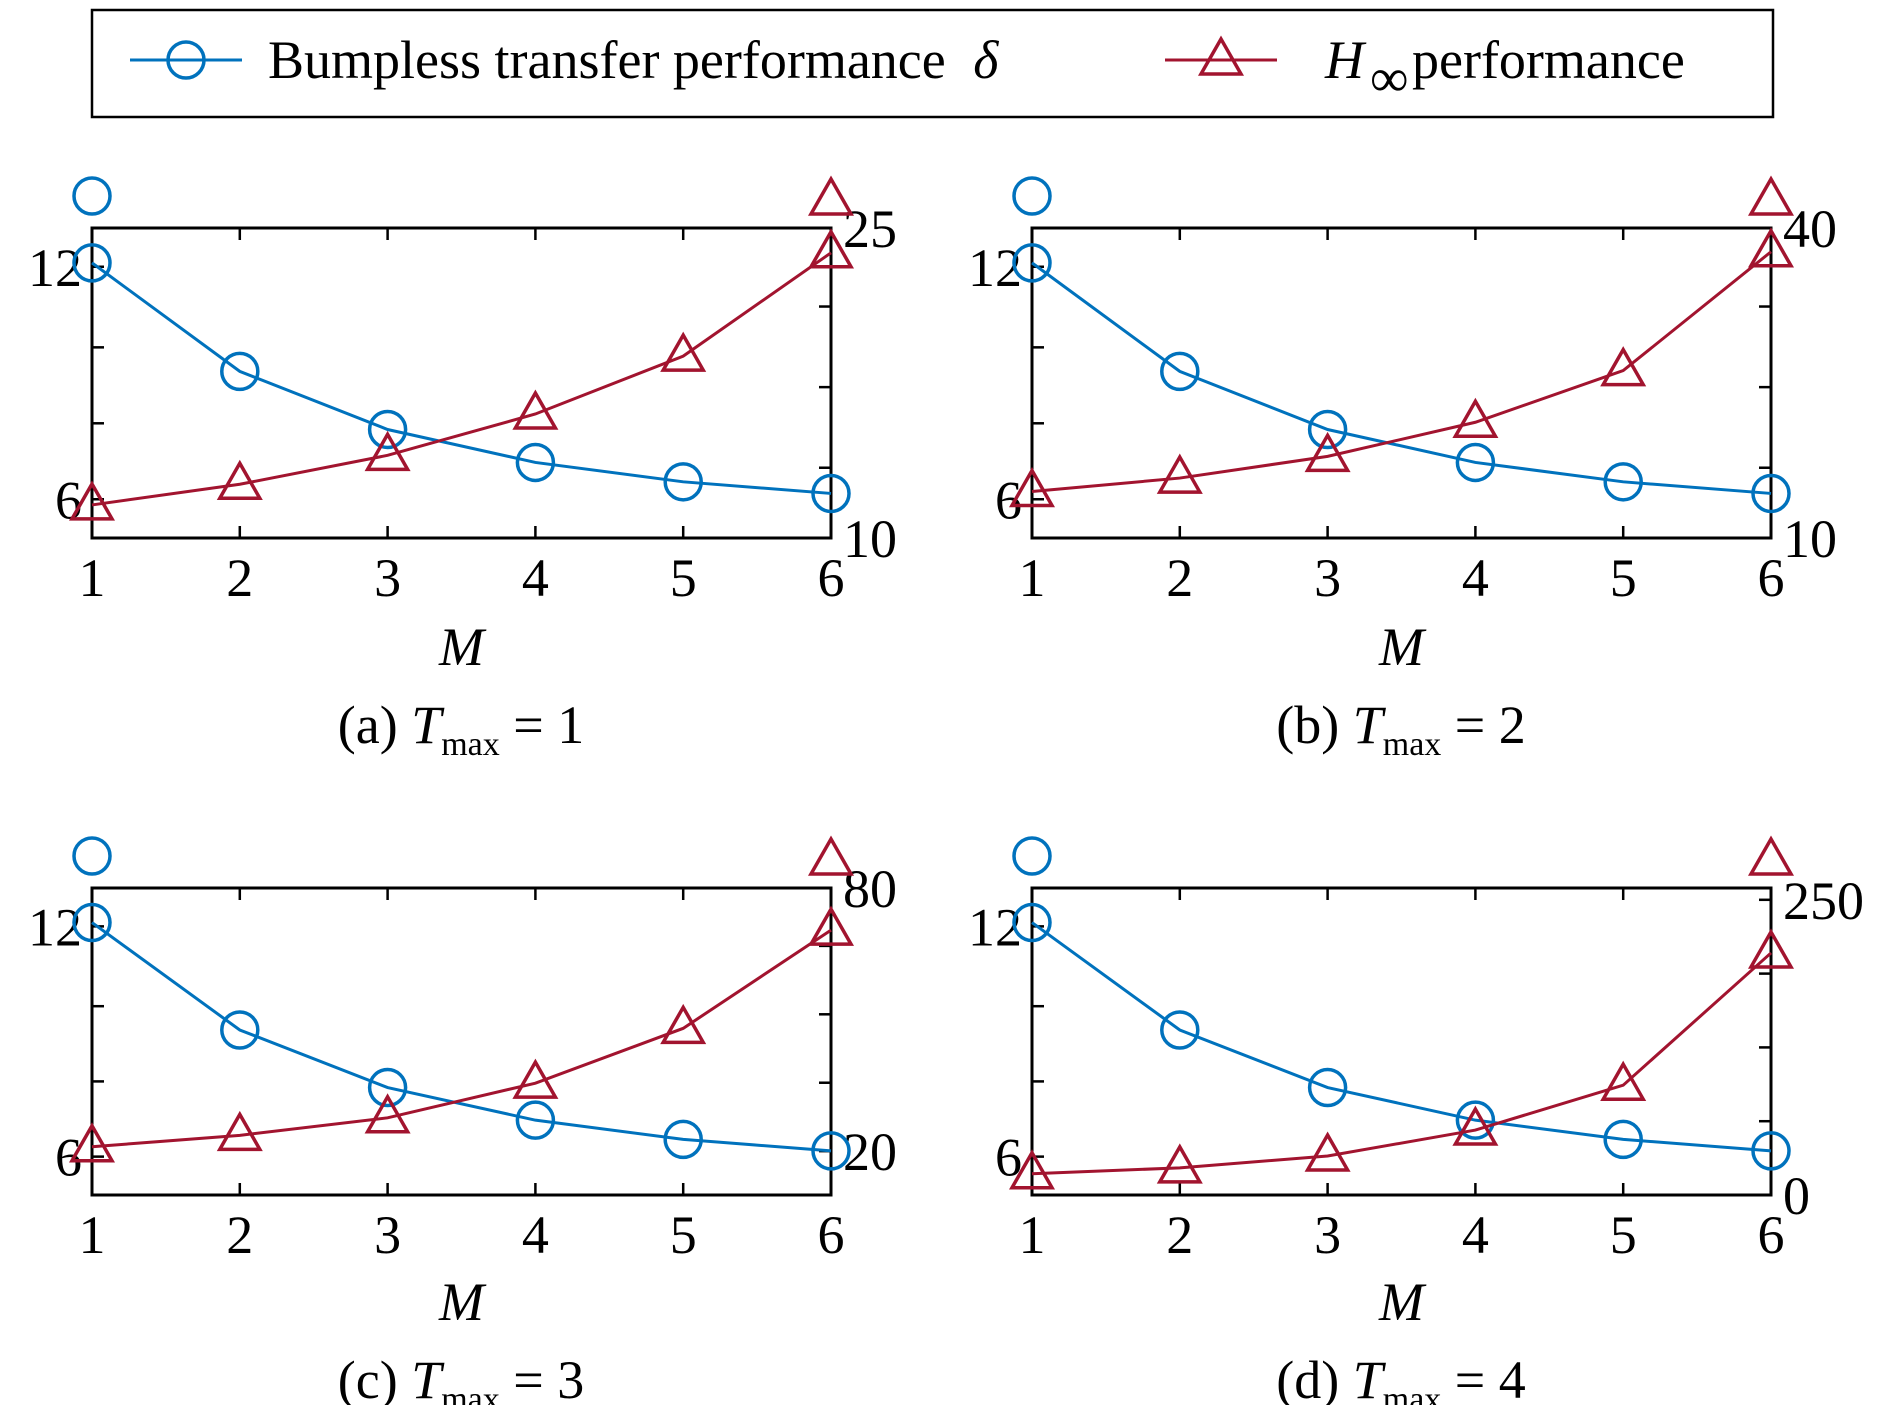 The width and height of the screenshot is (1890, 1405). I want to click on panel-caption: (a) Tmax = 1, so click(461, 729).